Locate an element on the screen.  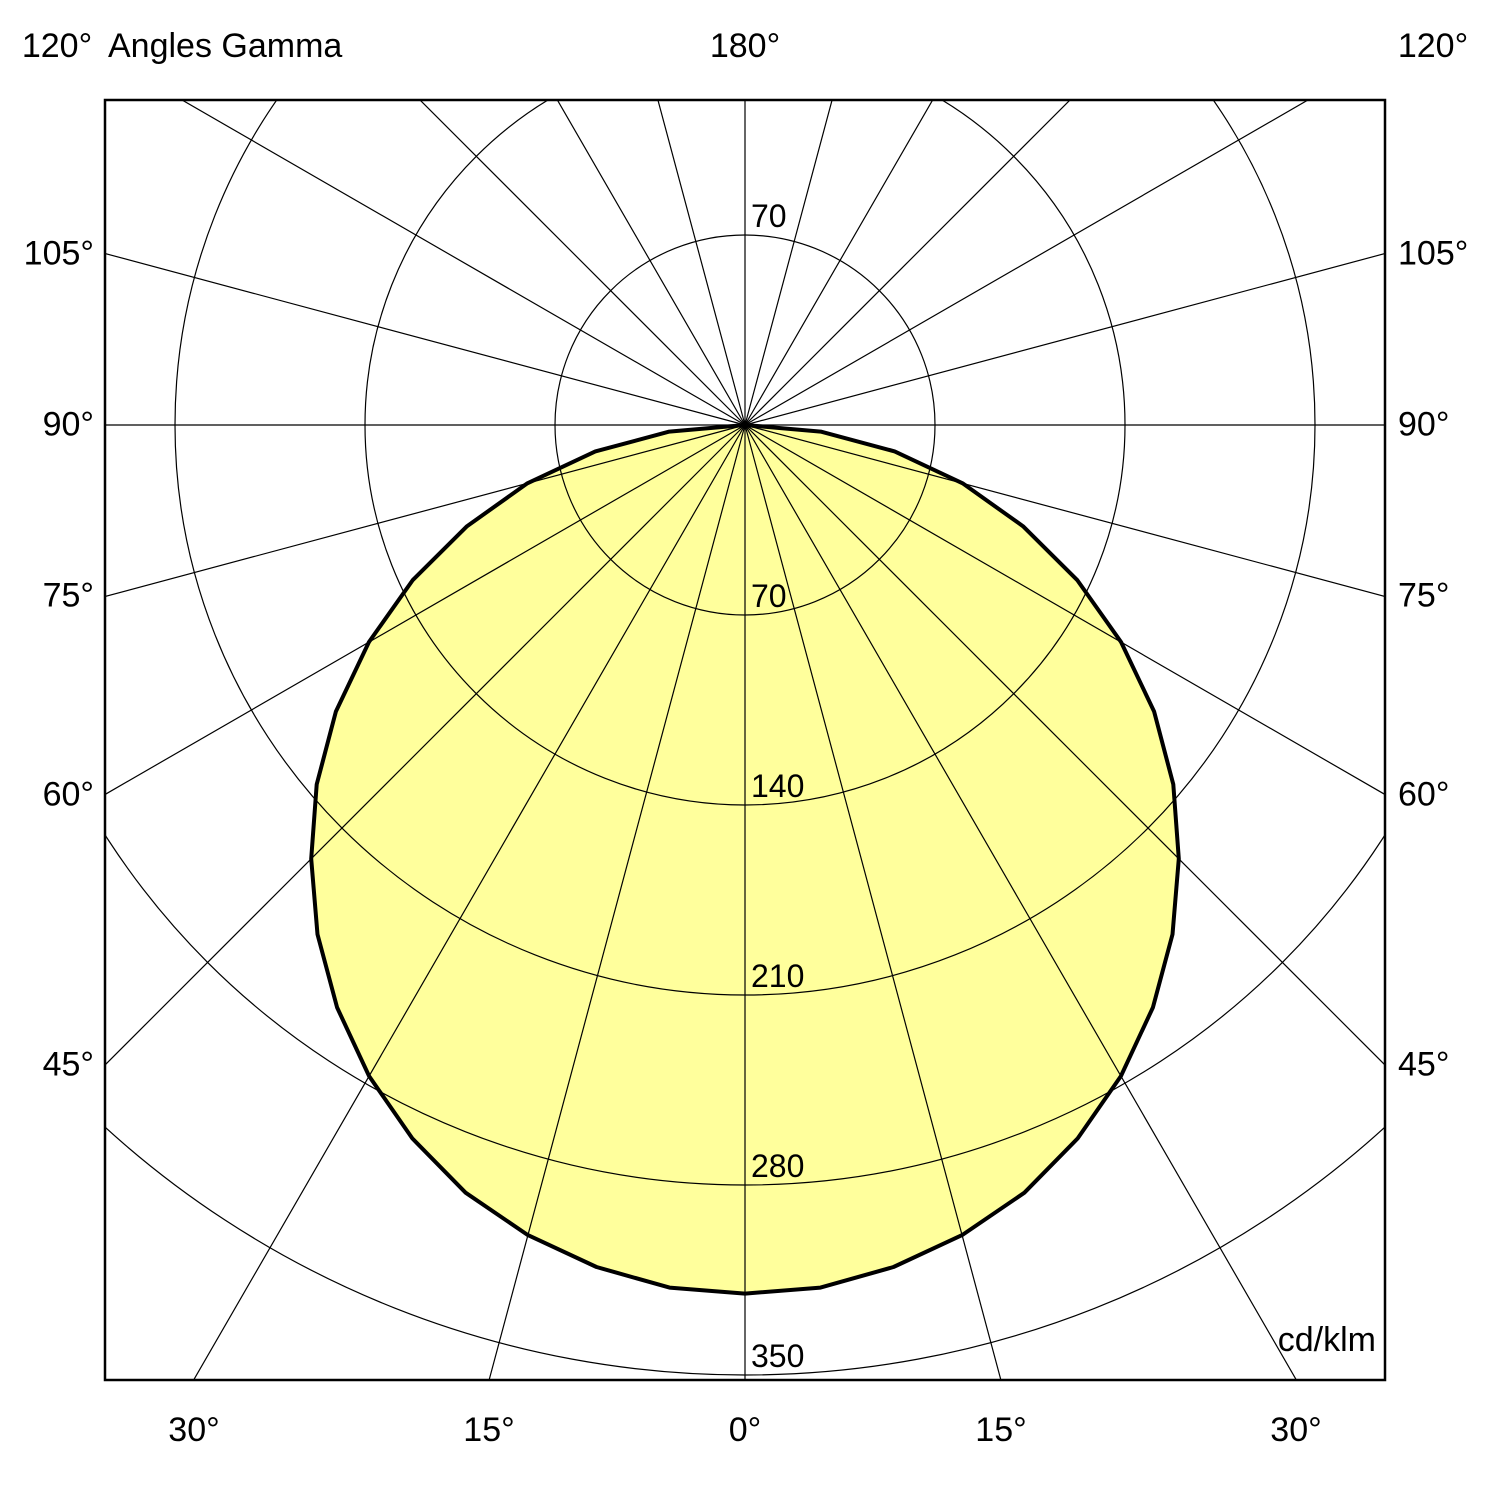
gamma-label-left-60: 60° is located at coordinates (68, 794).